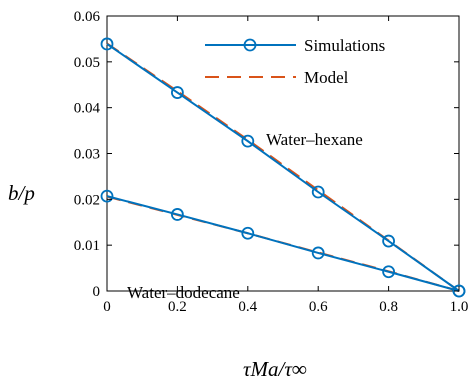  Describe the element at coordinates (87, 17) in the screenshot. I see `y-tick-label: 0.06` at that location.